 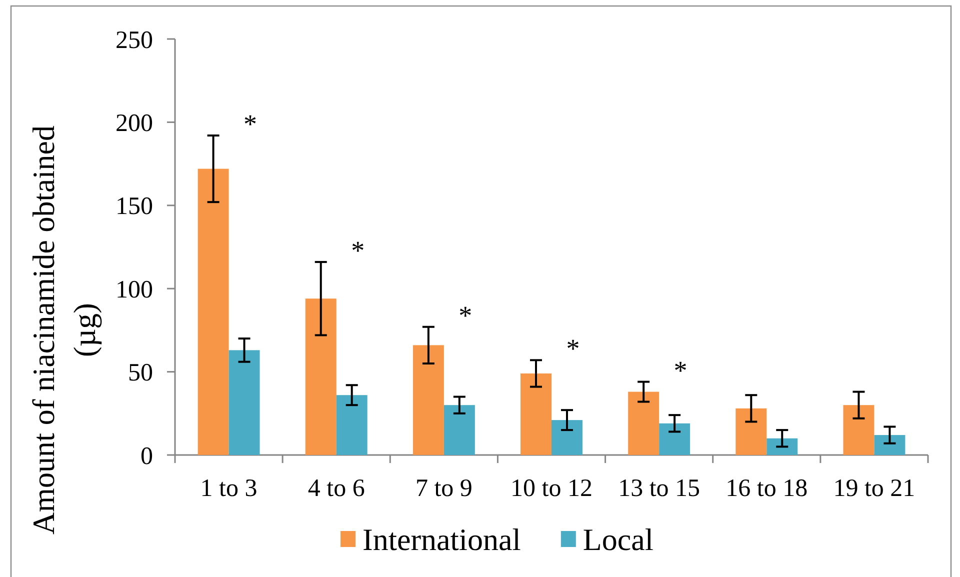 I want to click on x-tick-label: 10 to 12, so click(x=551, y=488).